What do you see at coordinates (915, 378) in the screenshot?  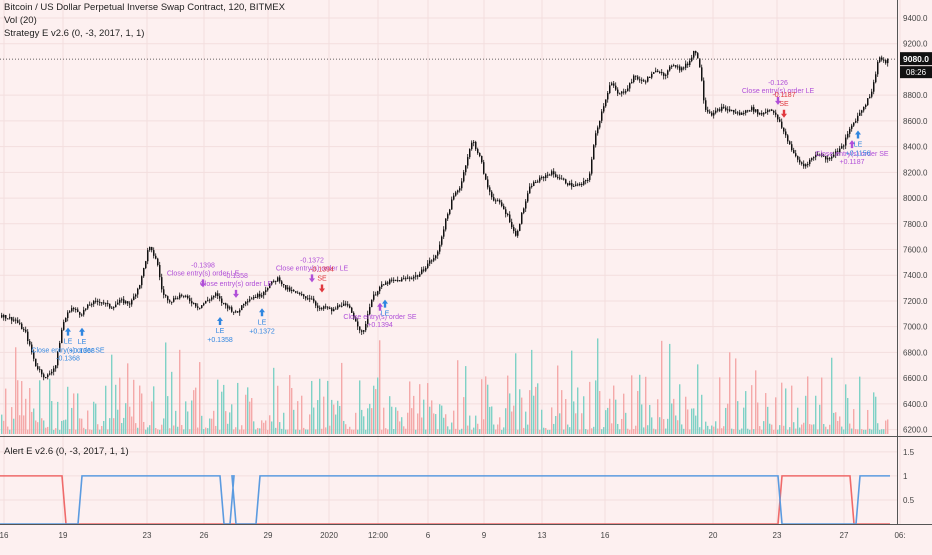 I see `y-tick-label: 6600.0` at bounding box center [915, 378].